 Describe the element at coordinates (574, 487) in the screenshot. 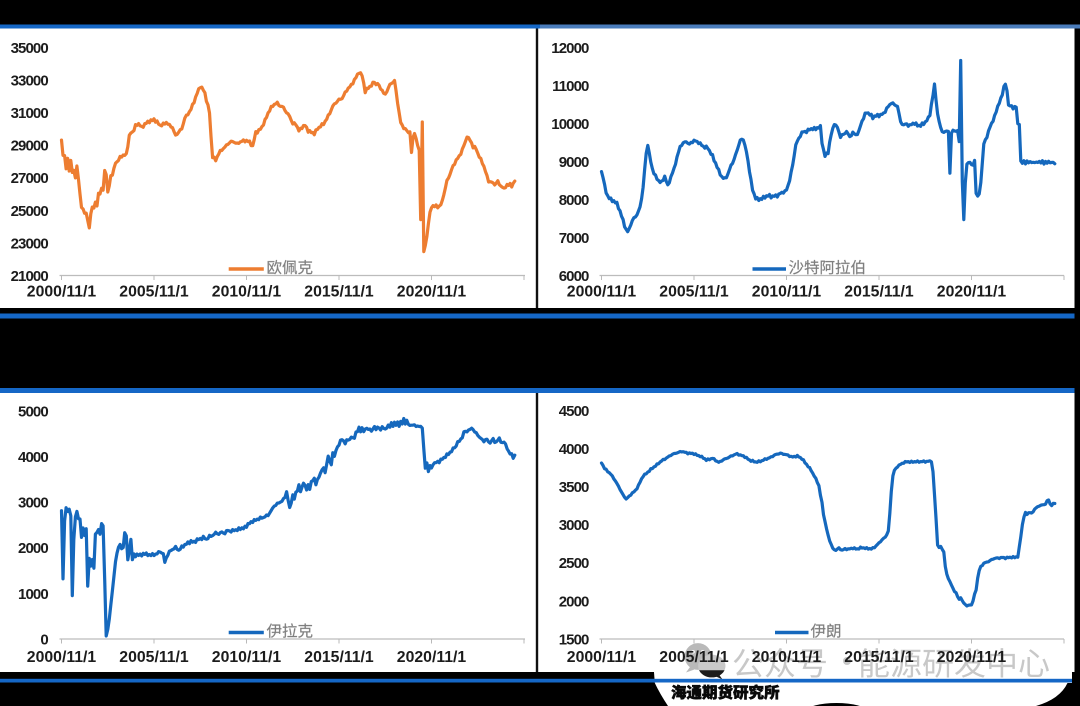

I see `svg-text: 3500` at that location.